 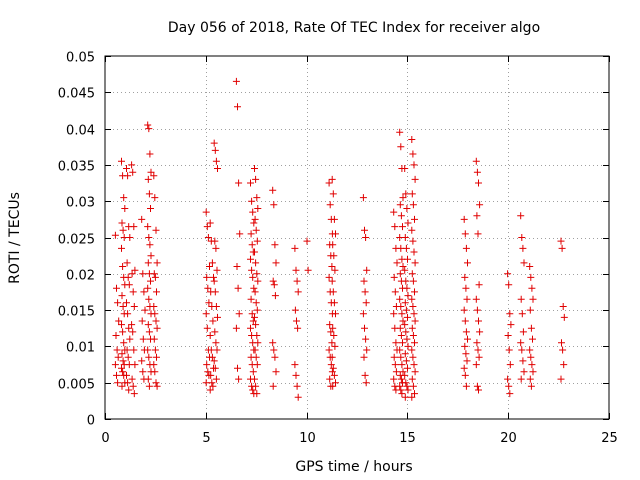 What do you see at coordinates (80, 203) in the screenshot?
I see `y-tick-label: 0.03` at bounding box center [80, 203].